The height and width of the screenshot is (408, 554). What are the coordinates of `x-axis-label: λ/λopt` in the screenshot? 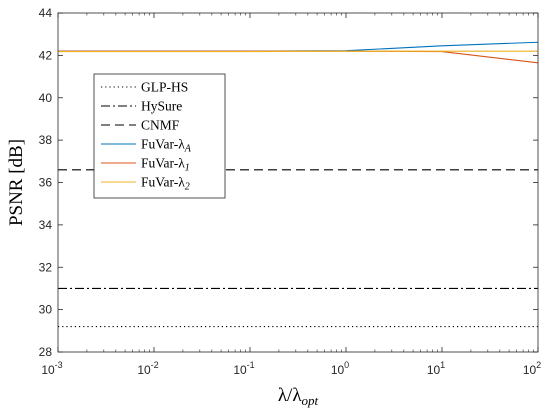 It's located at (298, 396).